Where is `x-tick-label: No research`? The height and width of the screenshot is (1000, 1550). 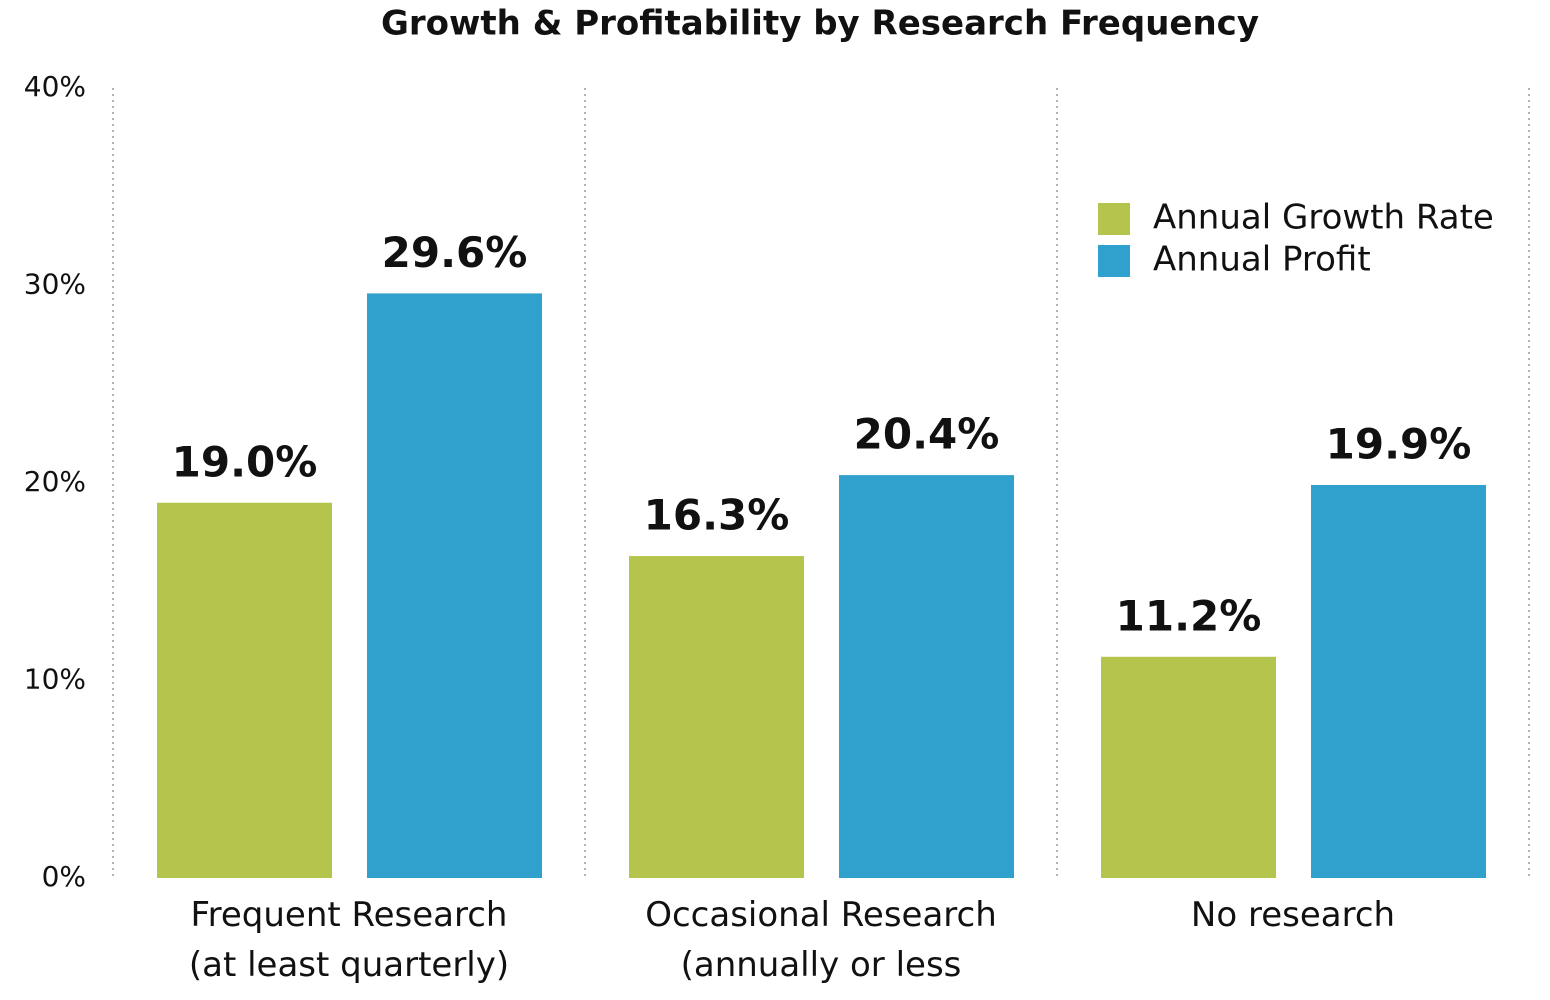
x-tick-label: No research is located at coordinates (1293, 915).